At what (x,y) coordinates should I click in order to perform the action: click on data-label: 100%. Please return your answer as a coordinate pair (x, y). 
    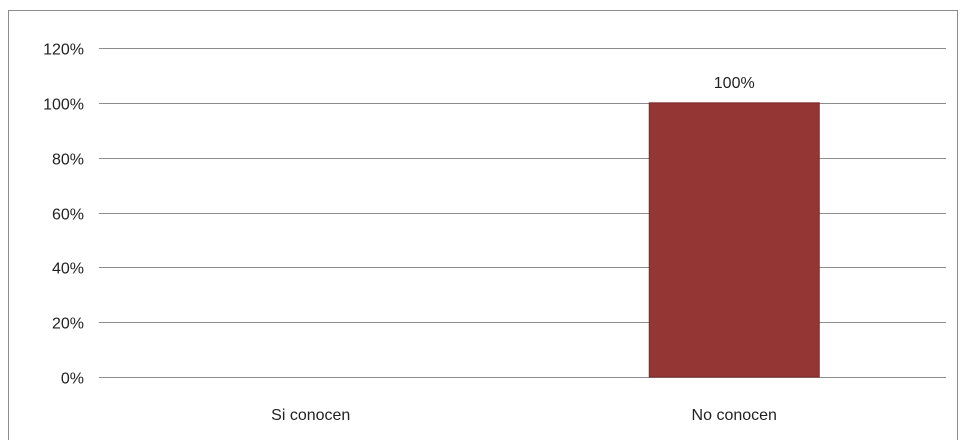
    Looking at the image, I should click on (734, 83).